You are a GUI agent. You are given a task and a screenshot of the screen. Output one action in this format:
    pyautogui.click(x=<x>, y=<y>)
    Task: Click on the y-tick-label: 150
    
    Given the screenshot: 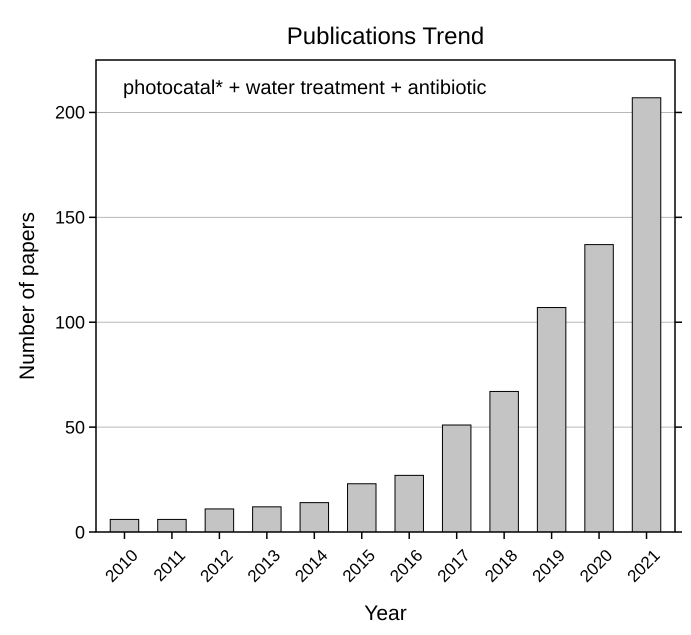 What is the action you would take?
    pyautogui.click(x=69, y=218)
    